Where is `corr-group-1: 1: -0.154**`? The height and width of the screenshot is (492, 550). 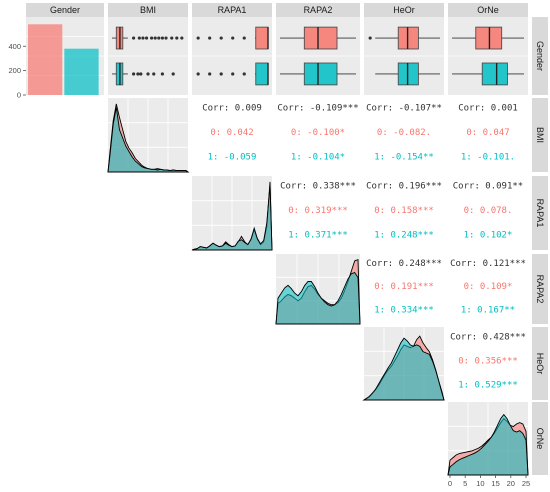 corr-group-1: 1: -0.154** is located at coordinates (404, 157).